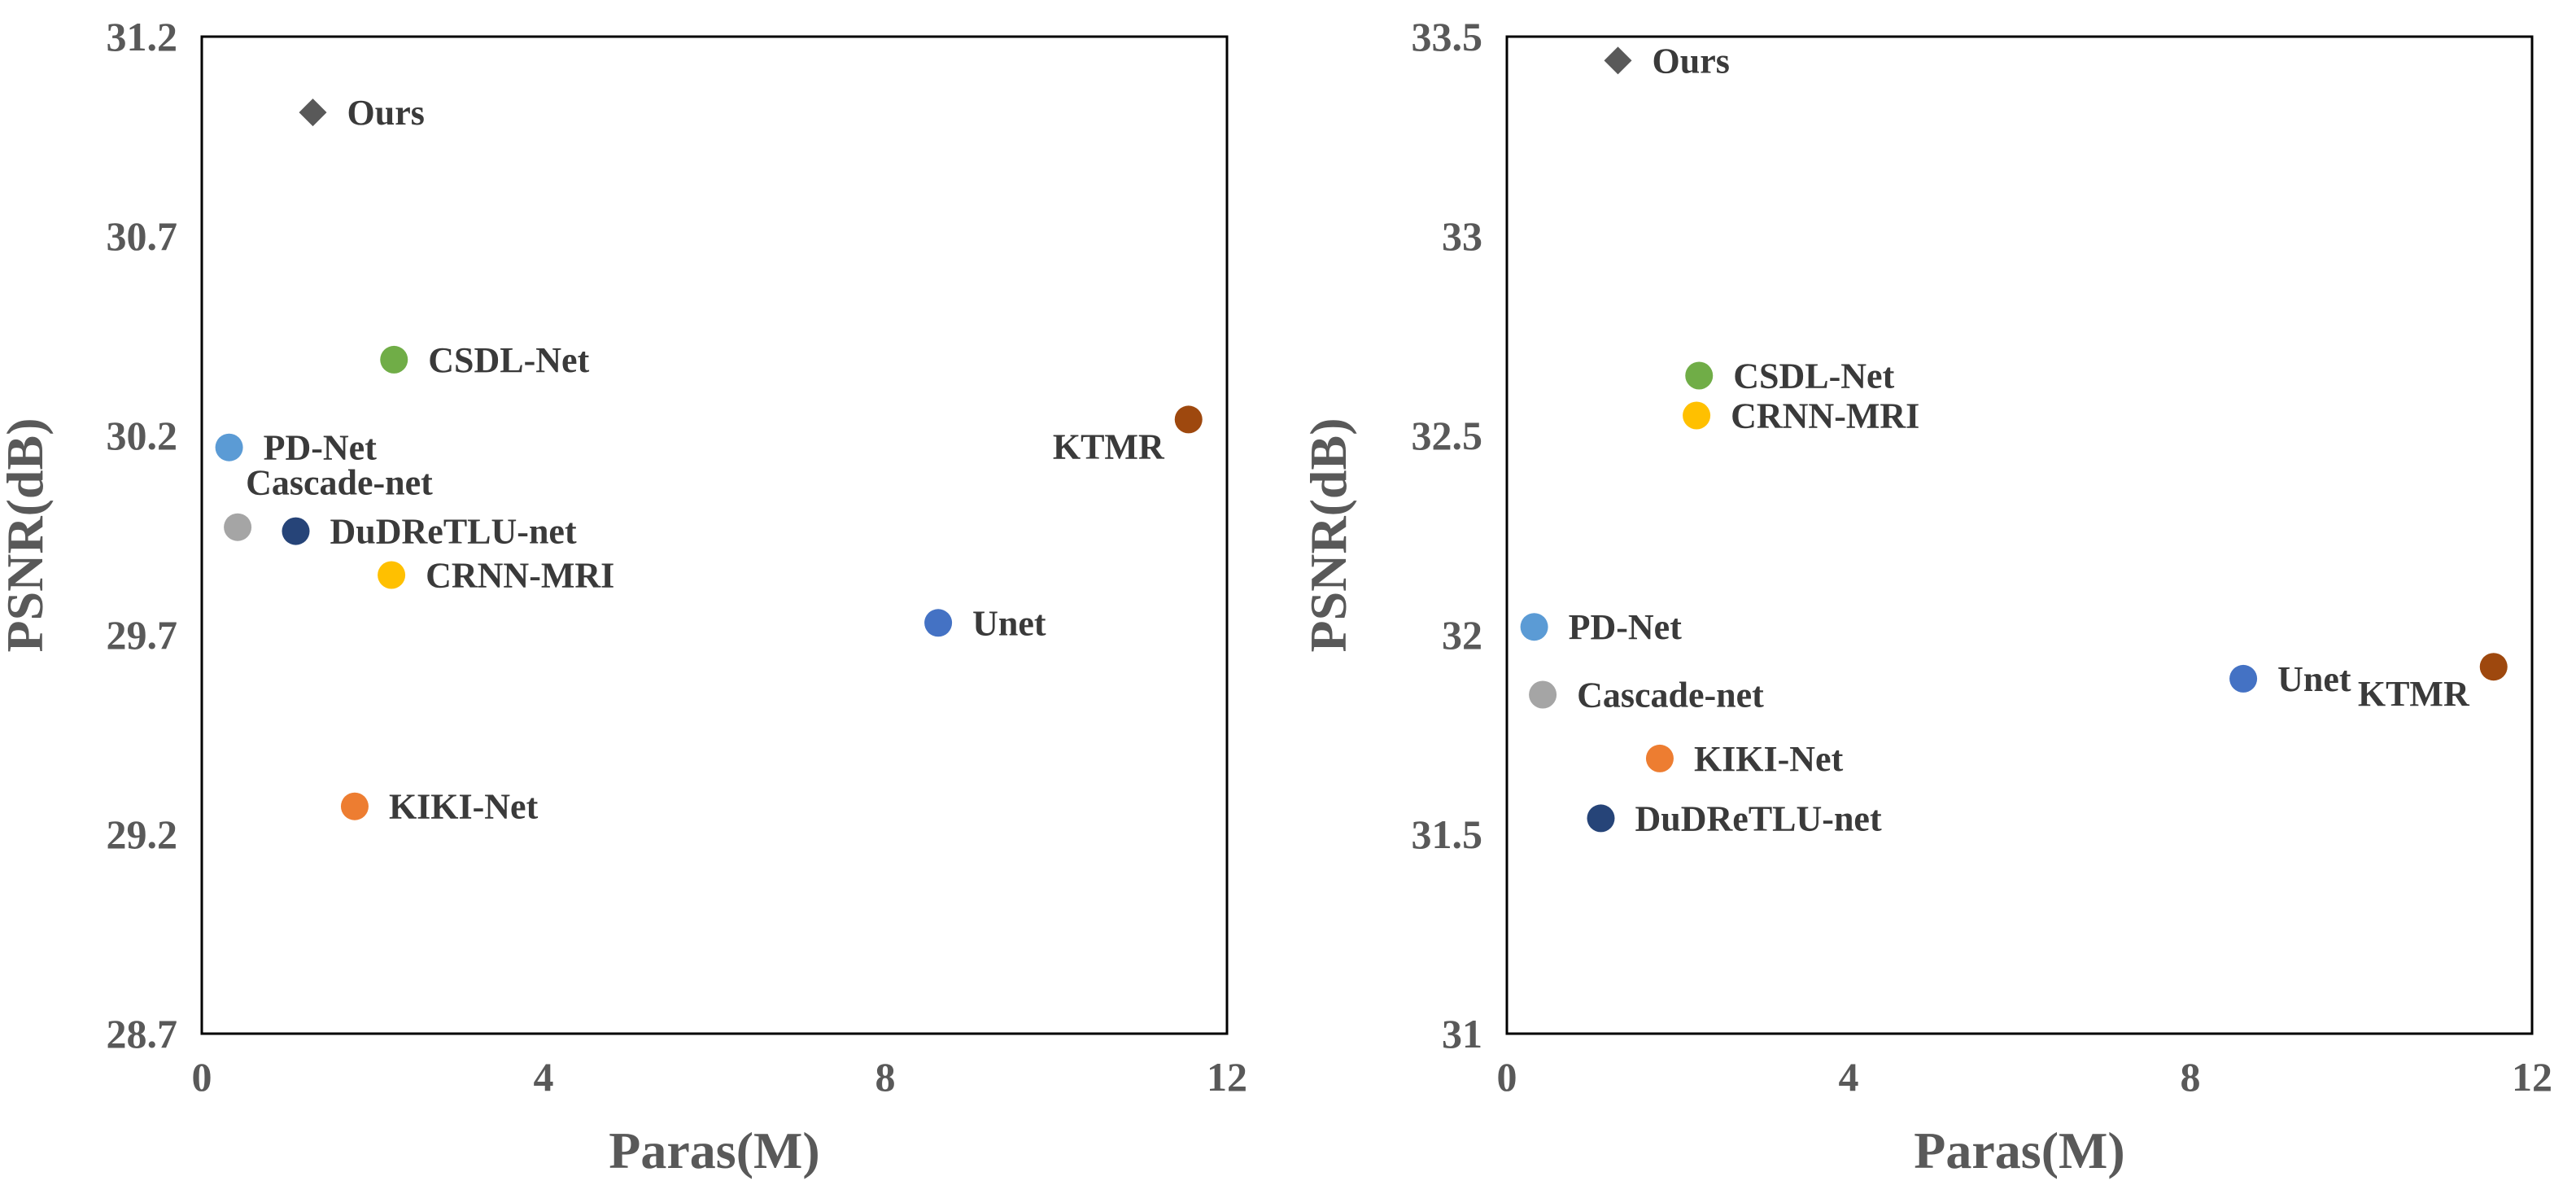 The width and height of the screenshot is (2576, 1194). I want to click on y-tick-label: 33.5, so click(1447, 36).